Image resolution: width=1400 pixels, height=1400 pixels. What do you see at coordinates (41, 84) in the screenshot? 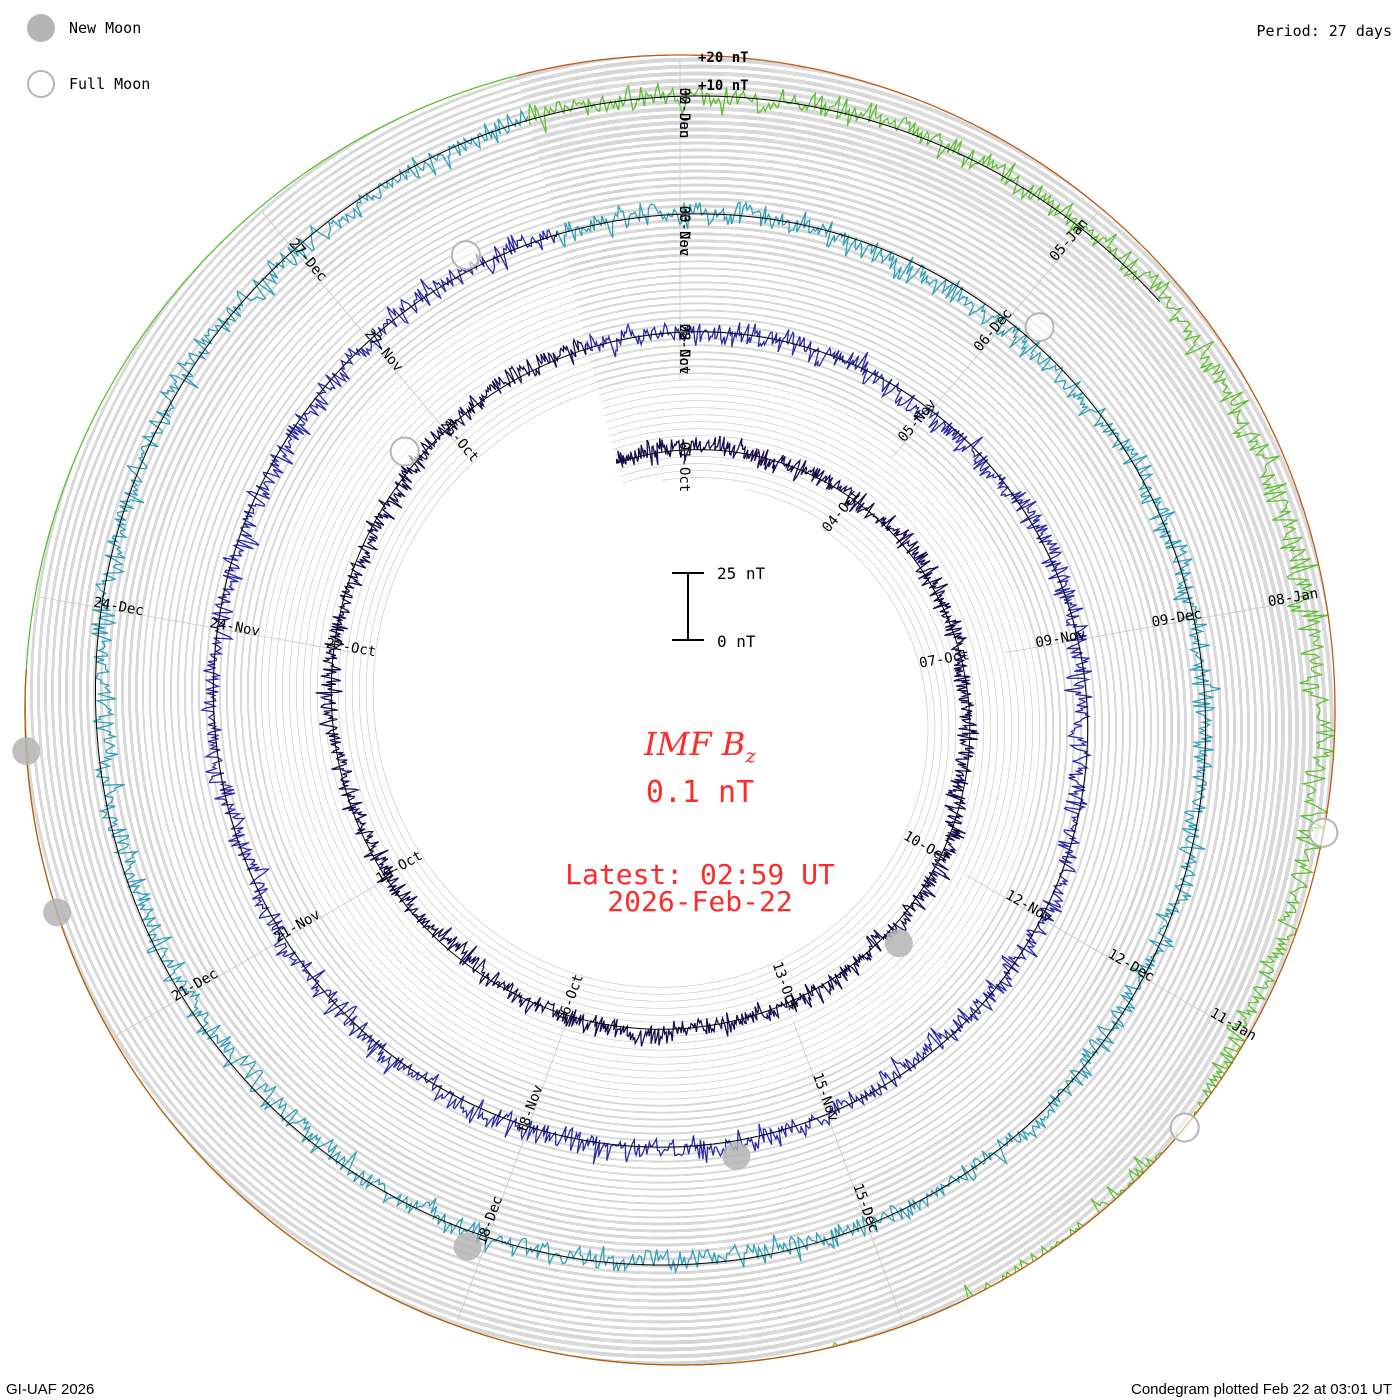
I see `full-moon-icon` at bounding box center [41, 84].